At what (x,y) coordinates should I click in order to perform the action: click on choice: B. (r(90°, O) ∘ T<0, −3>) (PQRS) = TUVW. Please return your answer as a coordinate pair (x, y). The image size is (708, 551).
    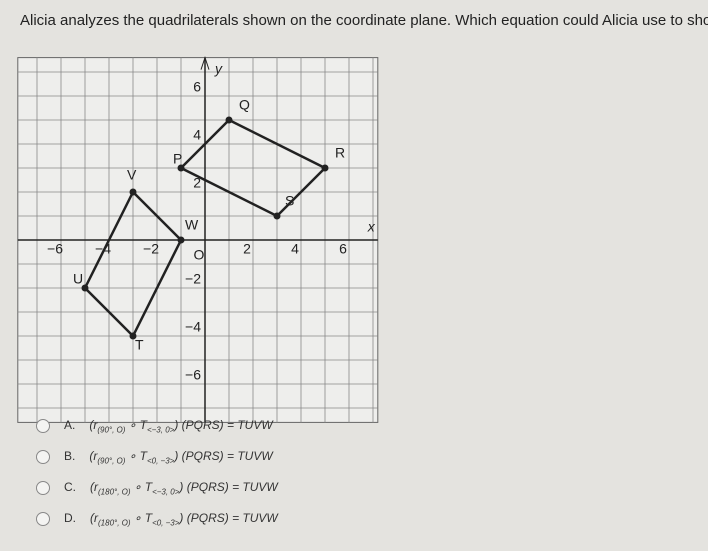
    Looking at the image, I should click on (154, 457).